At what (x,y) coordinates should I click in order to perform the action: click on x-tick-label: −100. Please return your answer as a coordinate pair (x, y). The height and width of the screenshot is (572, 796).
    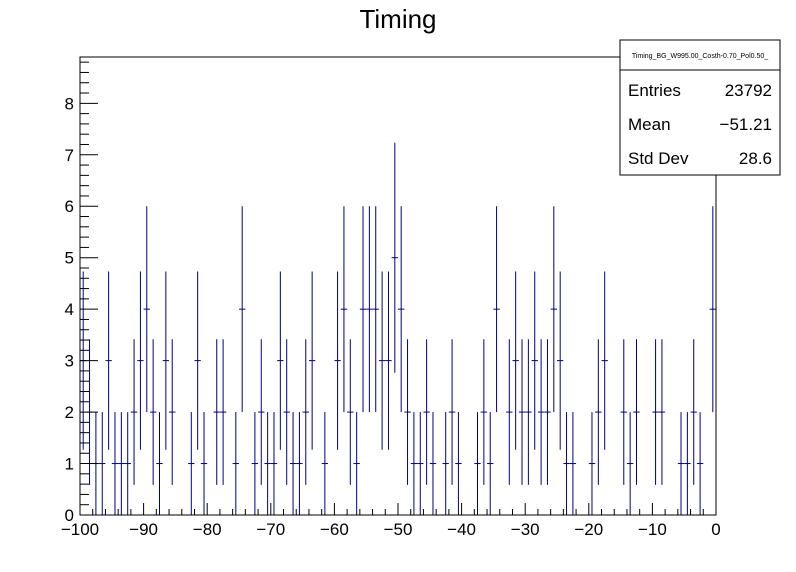
    Looking at the image, I should click on (80, 529).